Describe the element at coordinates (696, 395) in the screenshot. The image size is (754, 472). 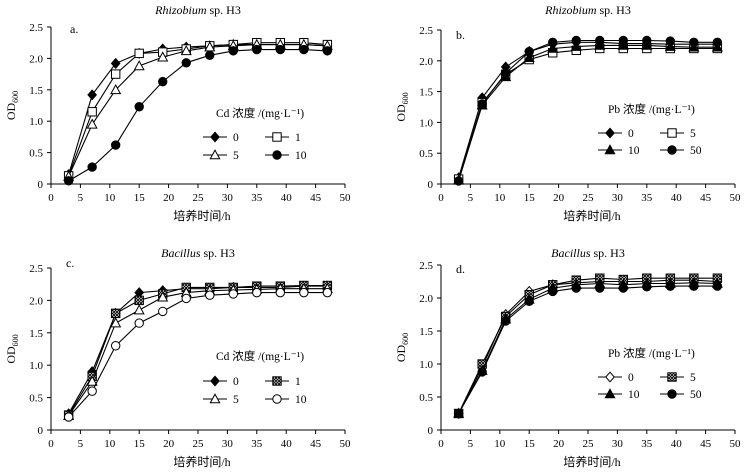
I see `legend-label-50: 50` at that location.